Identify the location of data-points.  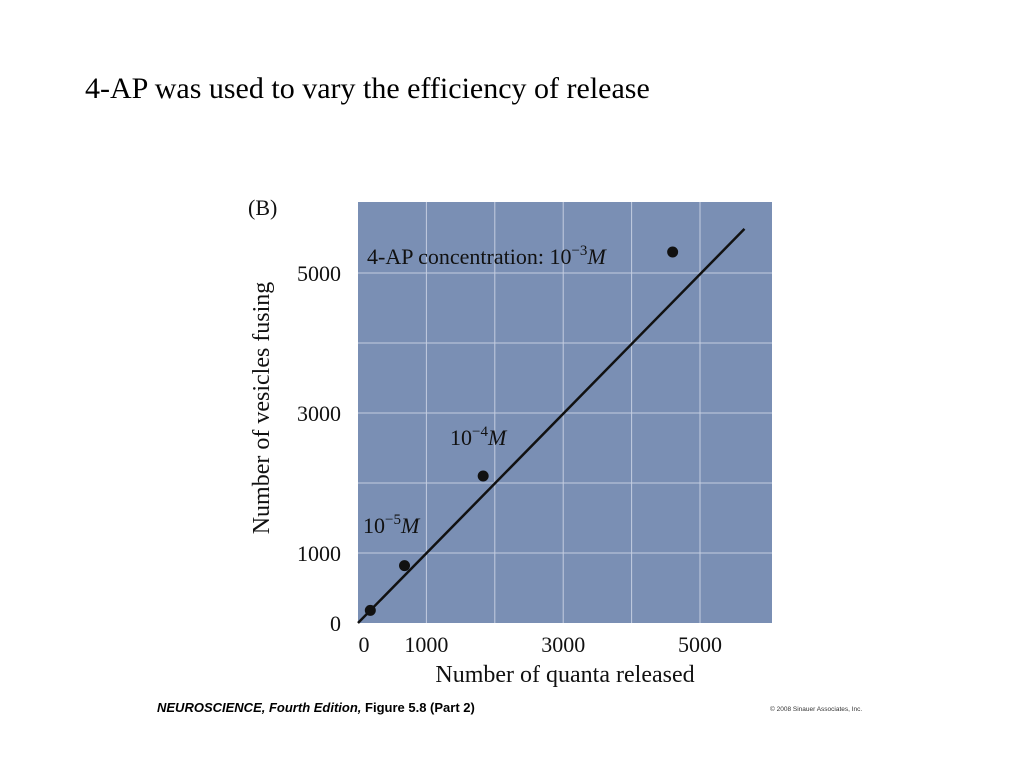
(521, 431).